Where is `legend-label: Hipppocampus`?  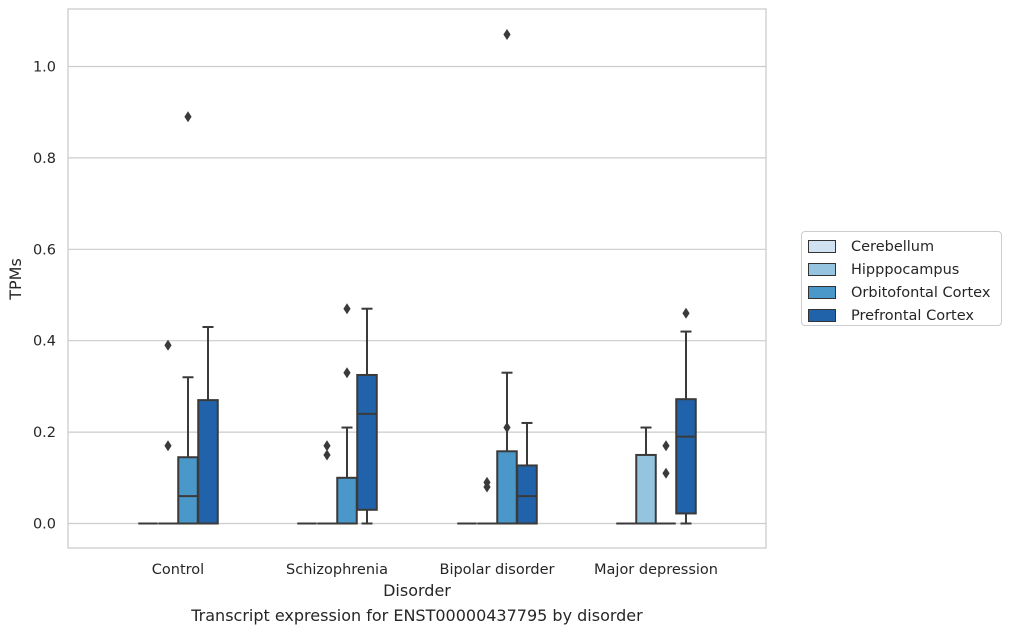 legend-label: Hipppocampus is located at coordinates (905, 269).